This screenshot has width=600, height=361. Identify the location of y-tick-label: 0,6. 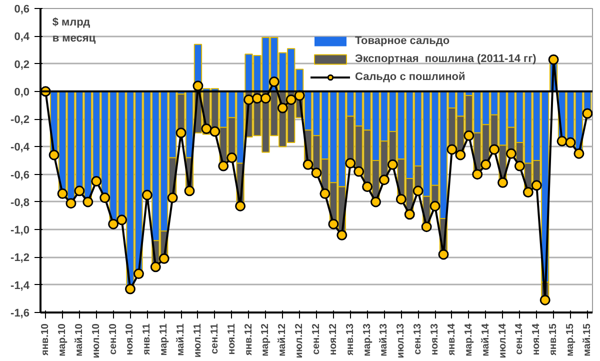
(22, 10).